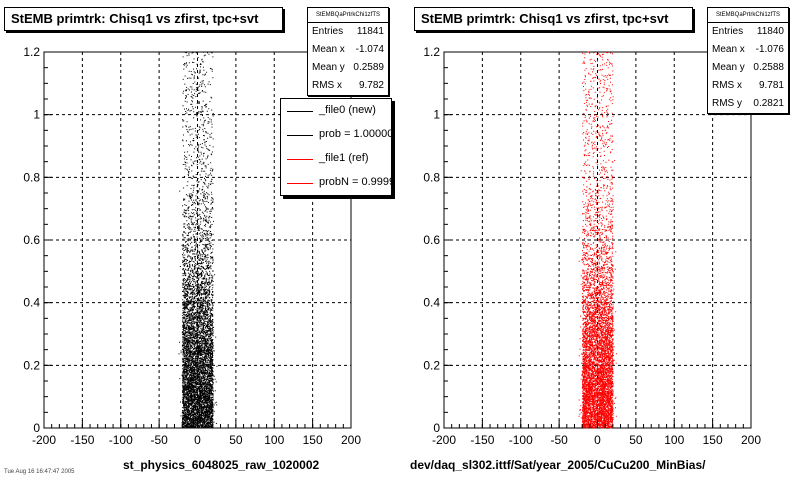 This screenshot has width=800, height=480. Describe the element at coordinates (348, 32) in the screenshot. I see `left-stats-row: Entries 11841` at that location.